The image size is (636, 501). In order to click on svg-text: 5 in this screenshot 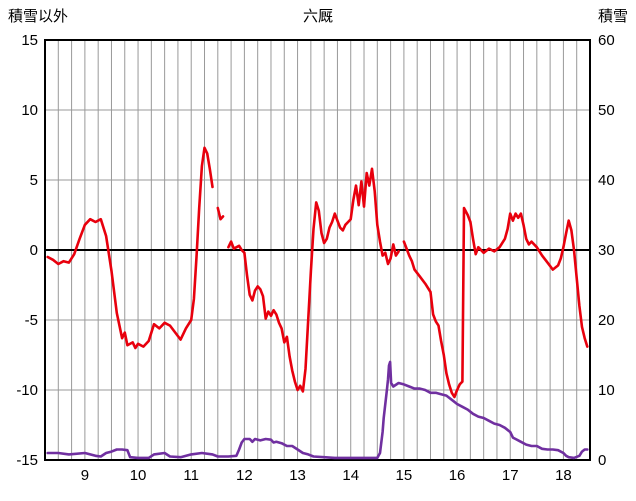, I will do `click(34, 180)`.